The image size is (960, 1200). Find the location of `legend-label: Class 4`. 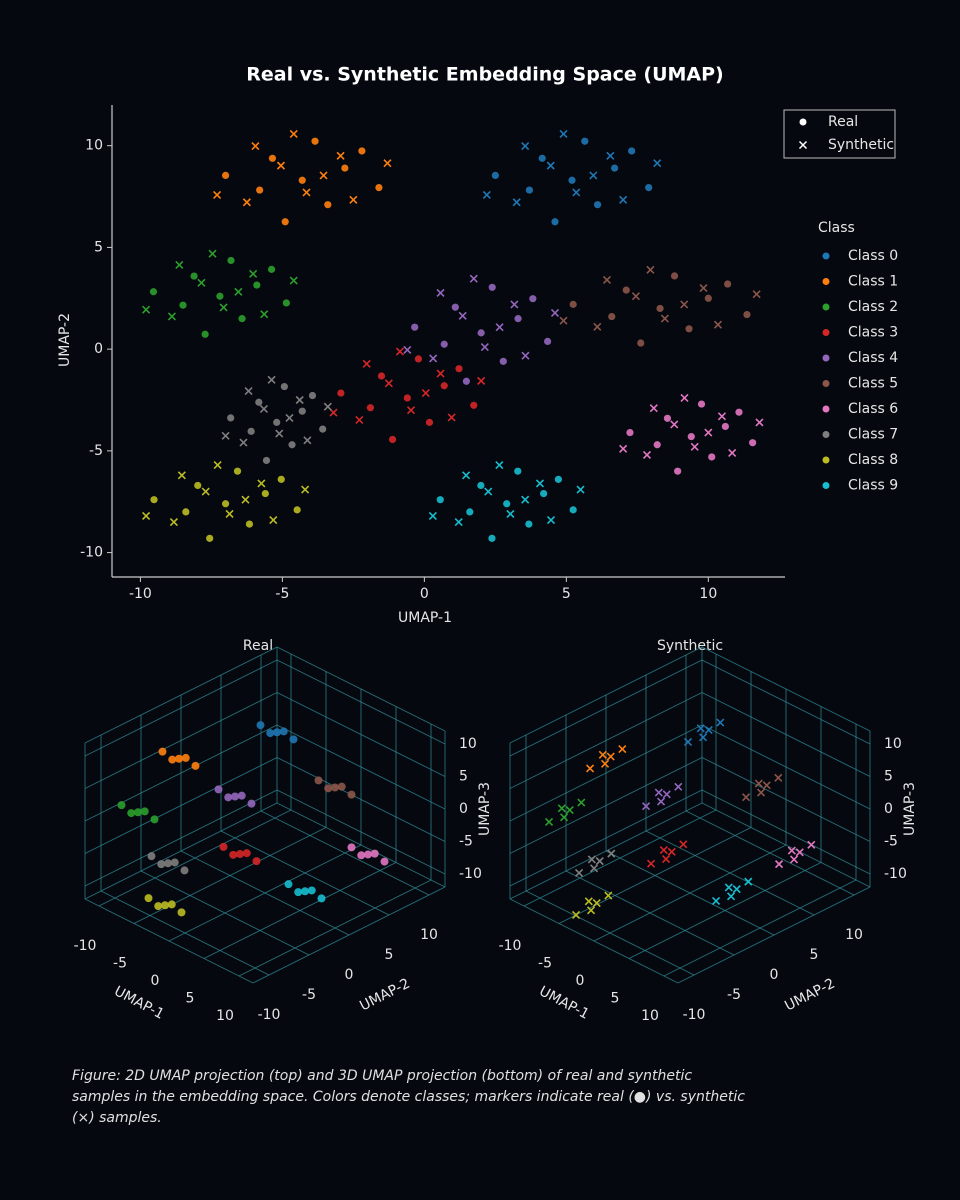

legend-label: Class 4 is located at coordinates (873, 358).